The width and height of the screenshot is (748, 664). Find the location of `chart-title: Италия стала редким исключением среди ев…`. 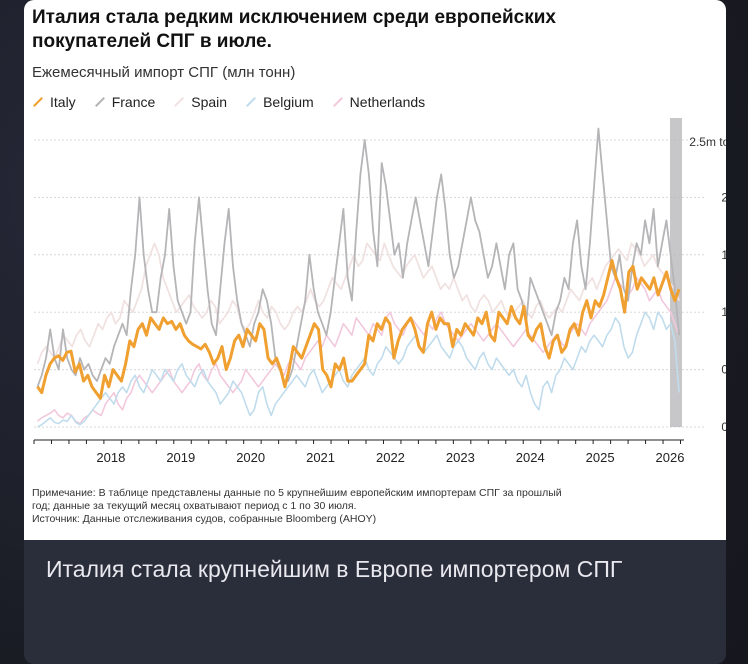

chart-title: Италия стала редким исключением среди ев… is located at coordinates (294, 29).